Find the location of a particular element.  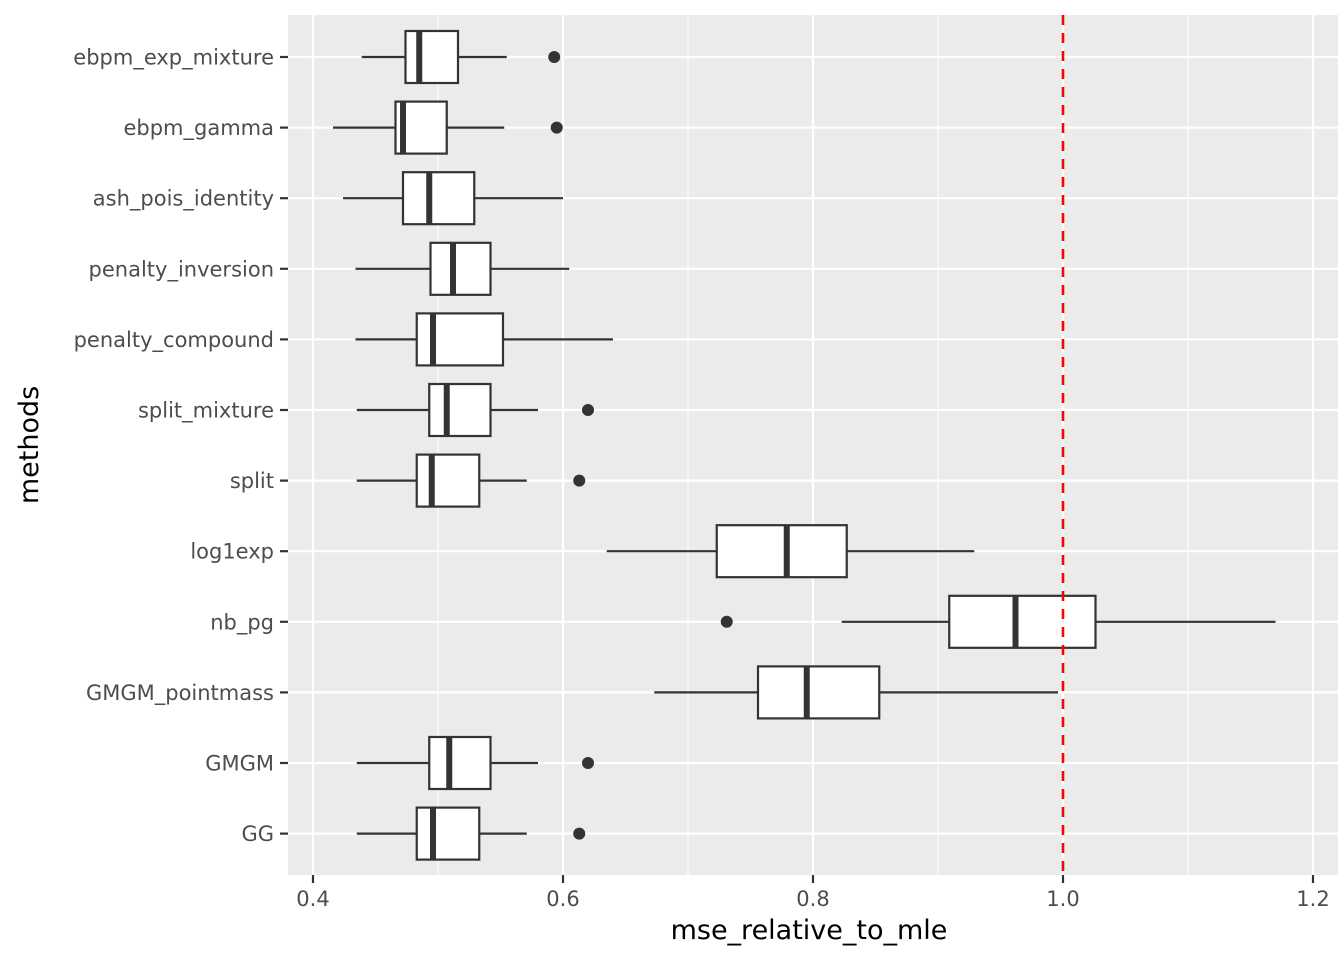

y-tick-label: ash_pois_identity is located at coordinates (183, 199).